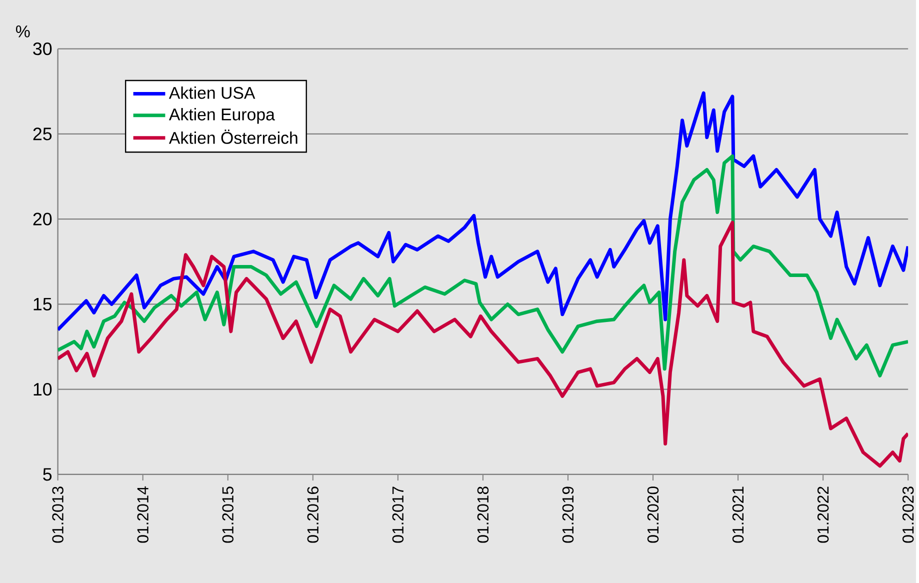  What do you see at coordinates (738, 514) in the screenshot?
I see `x-tick-label: 01.2021` at bounding box center [738, 514].